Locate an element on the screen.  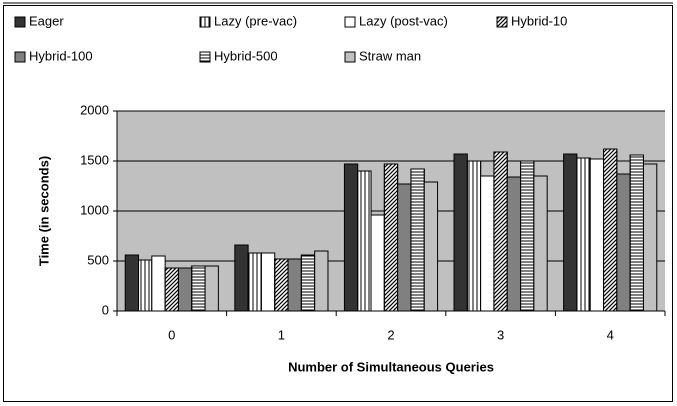
legend-label: Hybrid-500 is located at coordinates (246, 55).